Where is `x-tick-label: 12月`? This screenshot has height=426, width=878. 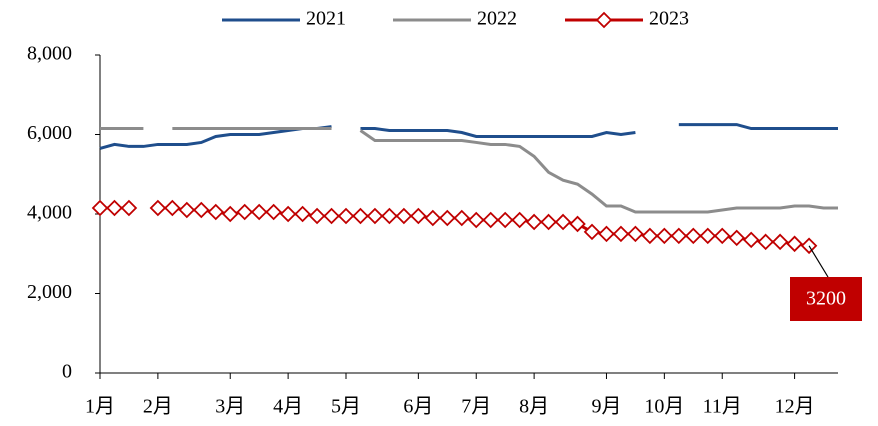 x-tick-label: 12月 is located at coordinates (795, 407).